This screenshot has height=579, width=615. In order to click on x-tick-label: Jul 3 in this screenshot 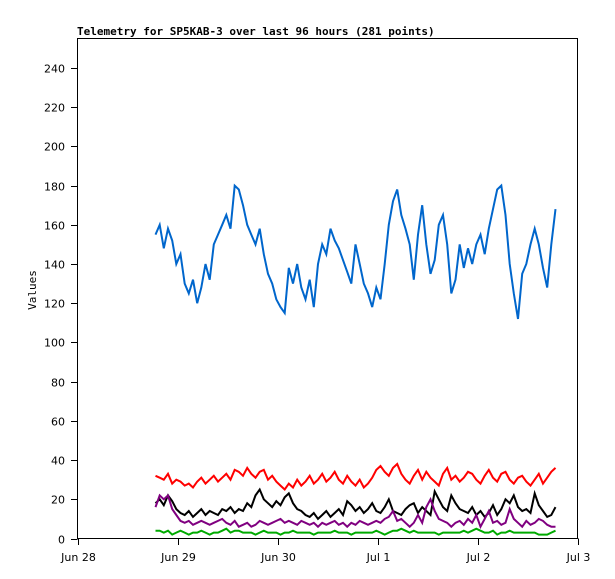, I will do `click(578, 557)`.